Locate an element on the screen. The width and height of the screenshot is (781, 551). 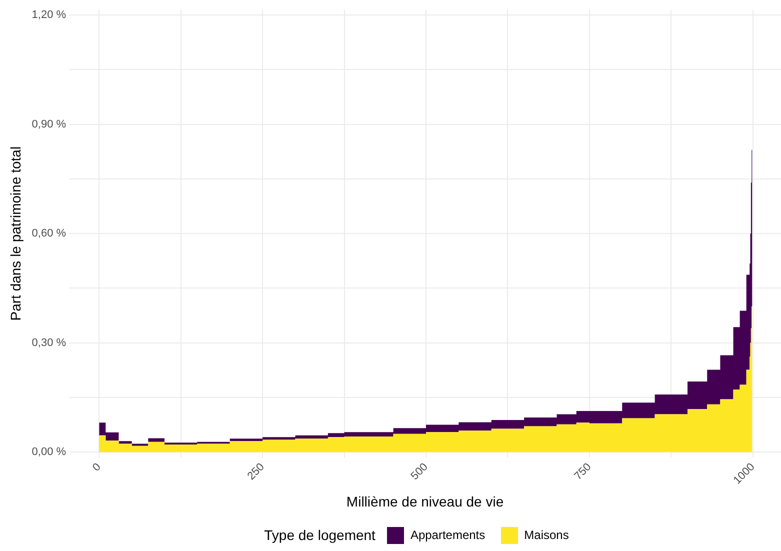
x-tick-label: 0 is located at coordinates (97, 467).